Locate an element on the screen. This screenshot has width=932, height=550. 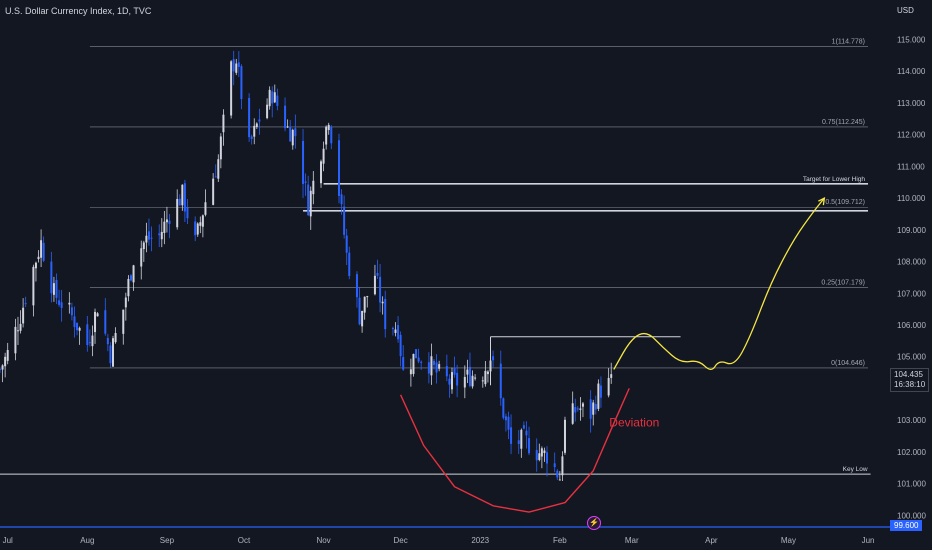
price-tick-label: 105.000 is located at coordinates (911, 357).